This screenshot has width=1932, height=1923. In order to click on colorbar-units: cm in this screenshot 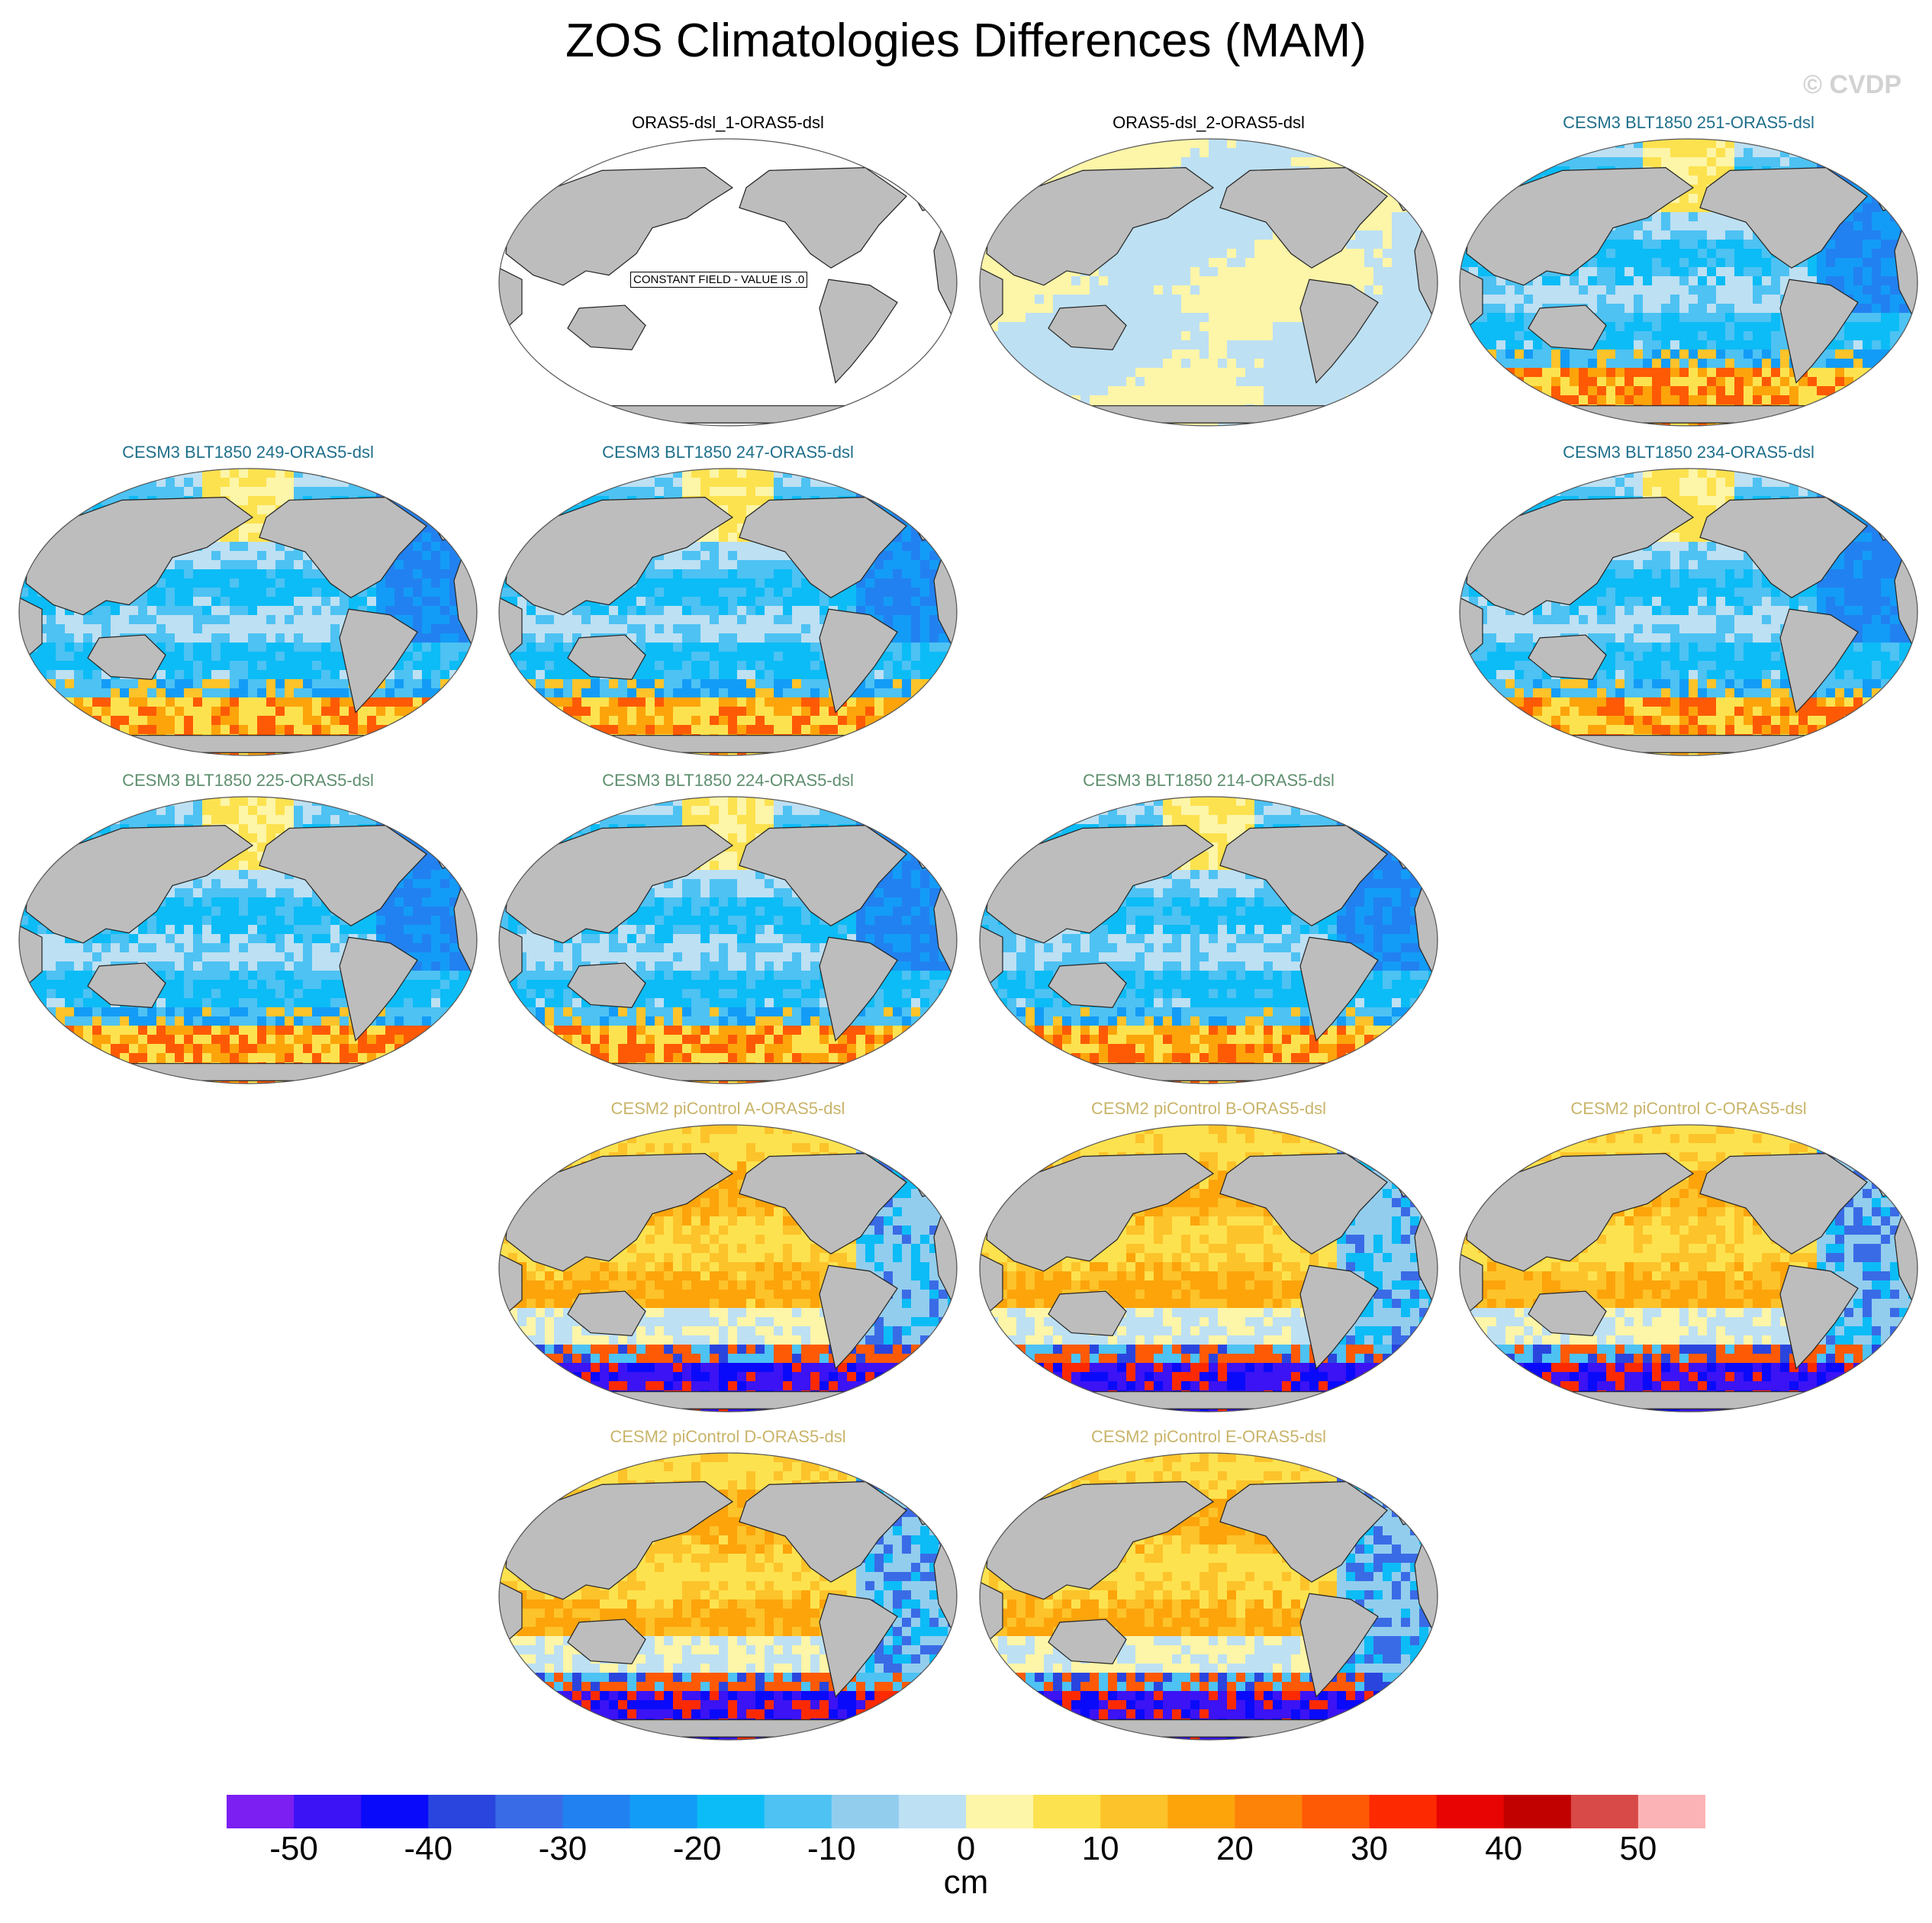, I will do `click(966, 1882)`.